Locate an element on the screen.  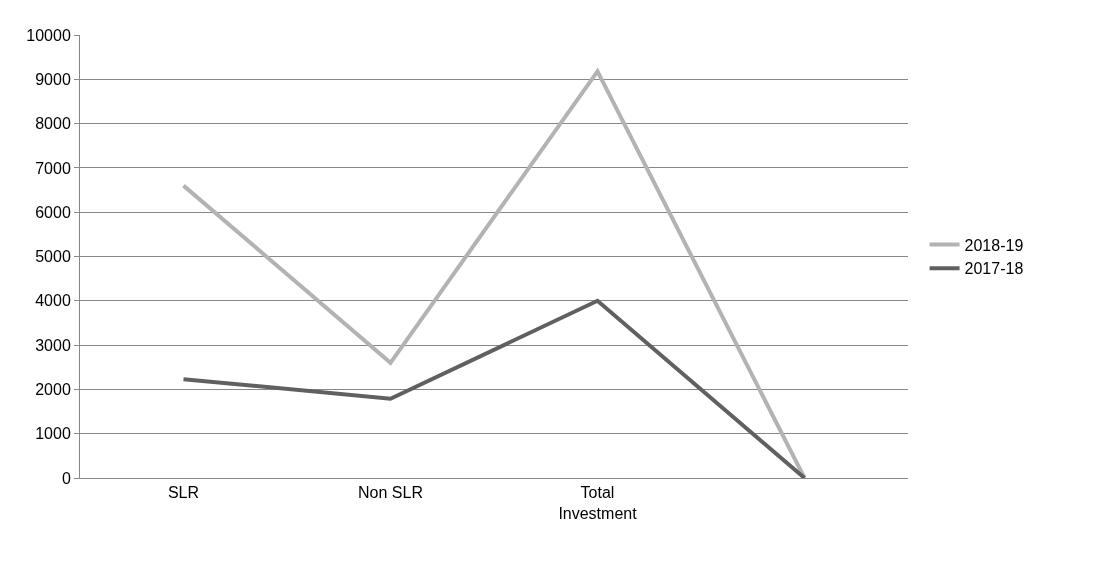
y-tick-label: 8000 is located at coordinates (53, 124).